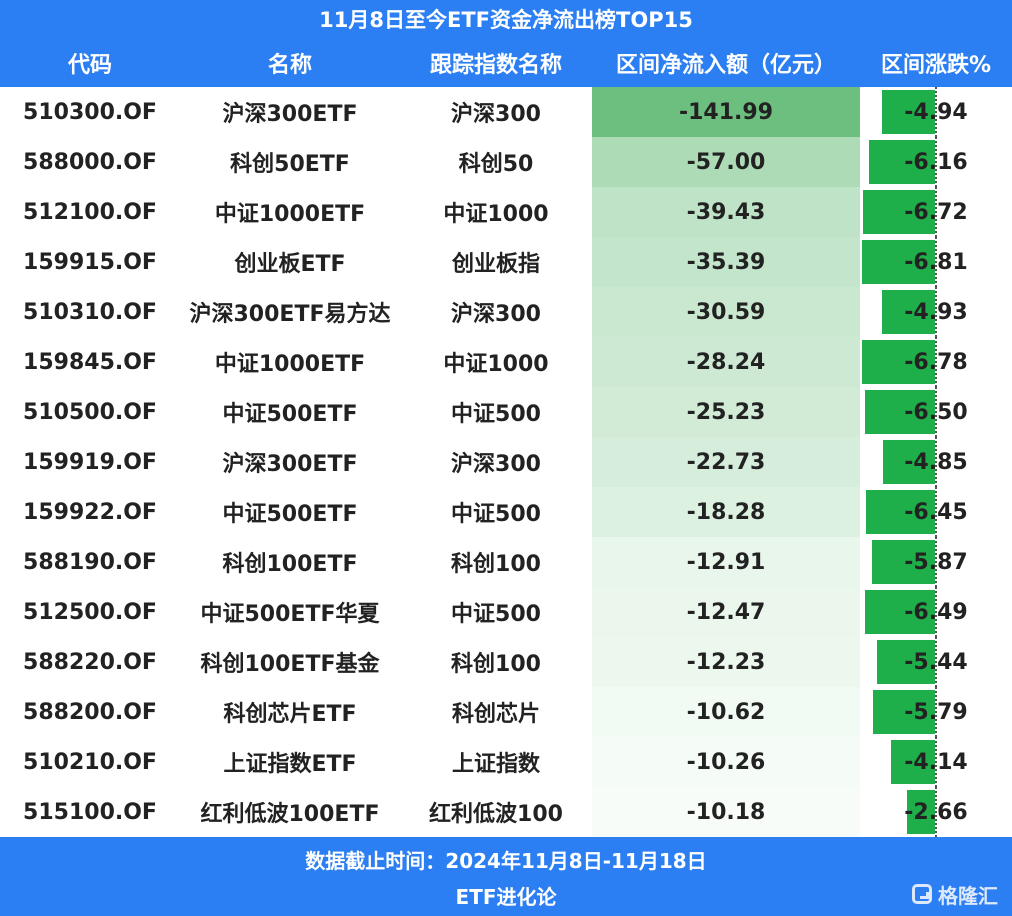  What do you see at coordinates (290, 764) in the screenshot?
I see `cell-name: 上证指数ETF` at bounding box center [290, 764].